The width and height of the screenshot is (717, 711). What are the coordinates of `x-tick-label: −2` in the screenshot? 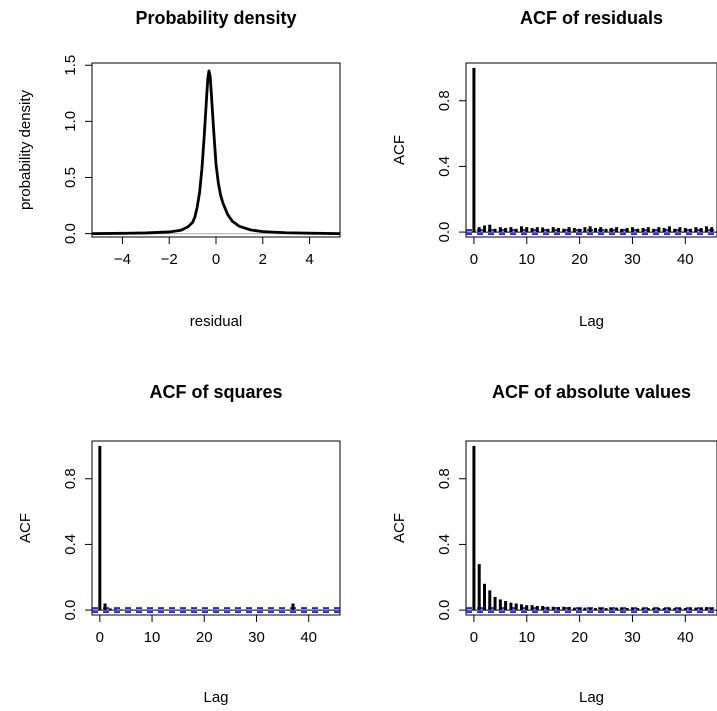 It's located at (169, 259).